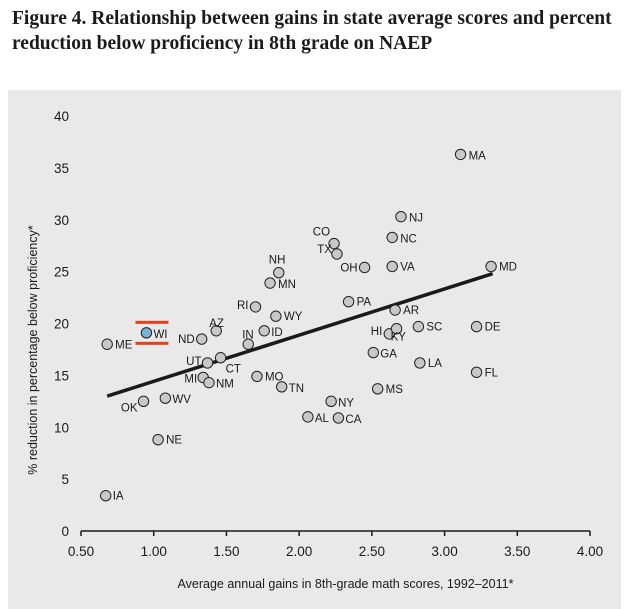 This screenshot has height=609, width=629. Describe the element at coordinates (287, 285) in the screenshot. I see `point-label: MN` at that location.